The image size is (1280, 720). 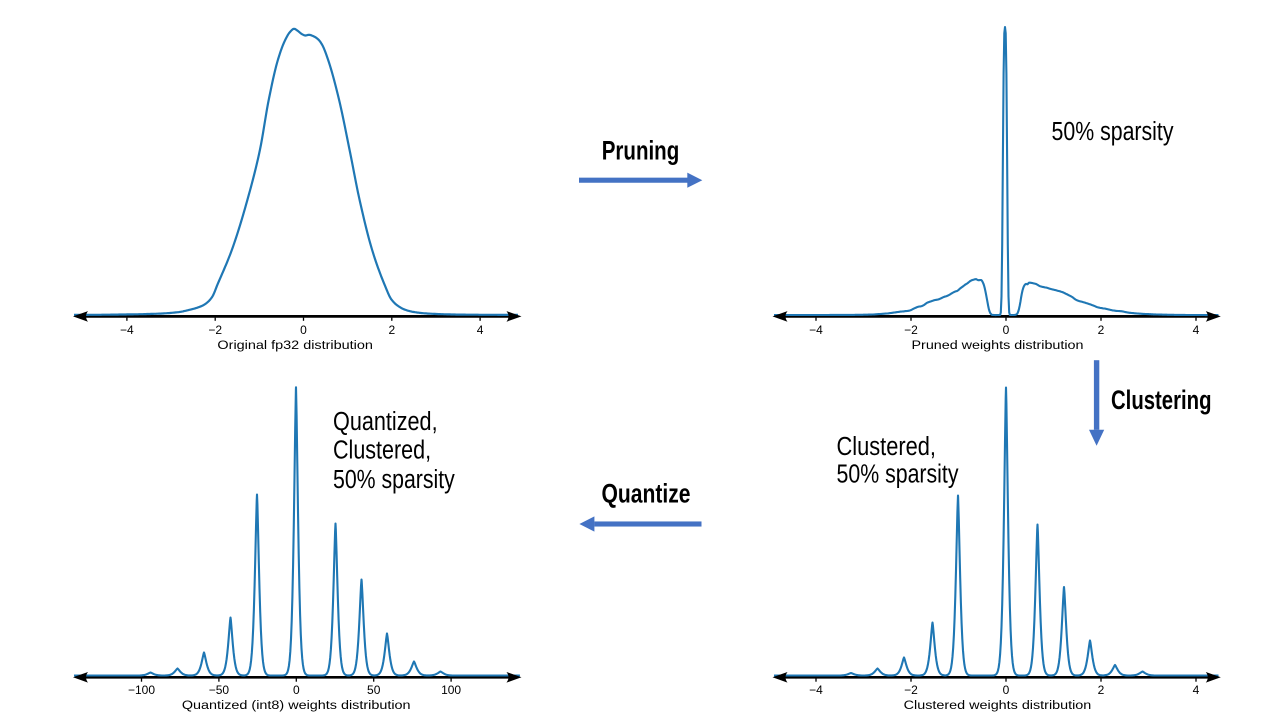 What do you see at coordinates (998, 705) in the screenshot?
I see `svg-text: Clustered weights distribution` at bounding box center [998, 705].